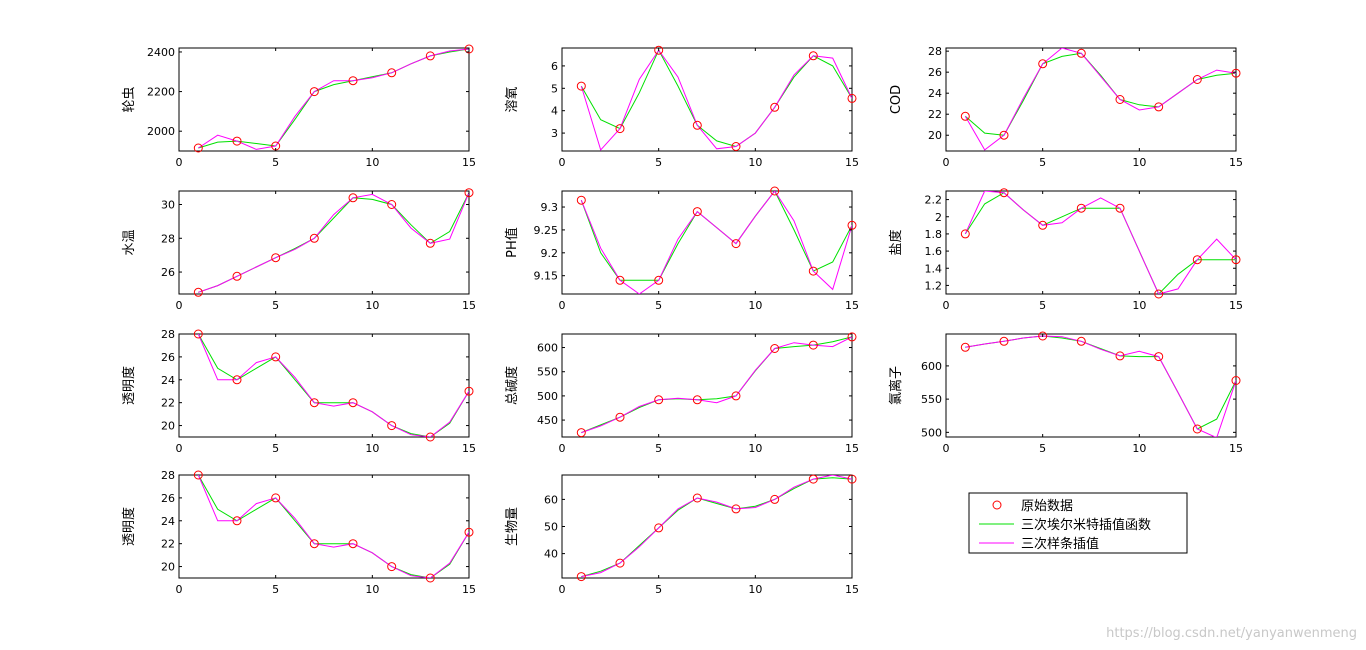 This screenshot has height=650, width=1366. Describe the element at coordinates (512, 385) in the screenshot. I see `y-axis-label: 总碱度` at that location.